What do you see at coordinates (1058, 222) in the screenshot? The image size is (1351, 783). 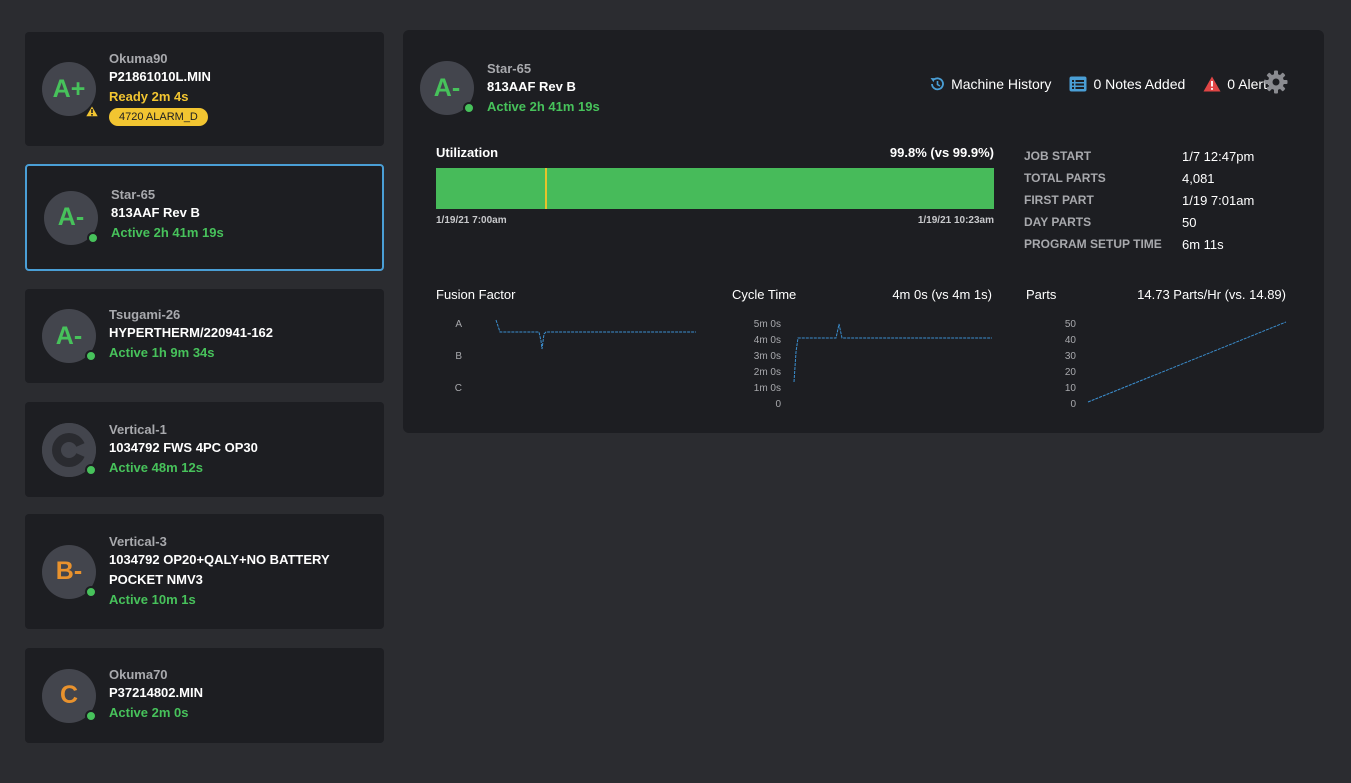 I see `stat-key: DAY PARTS` at bounding box center [1058, 222].